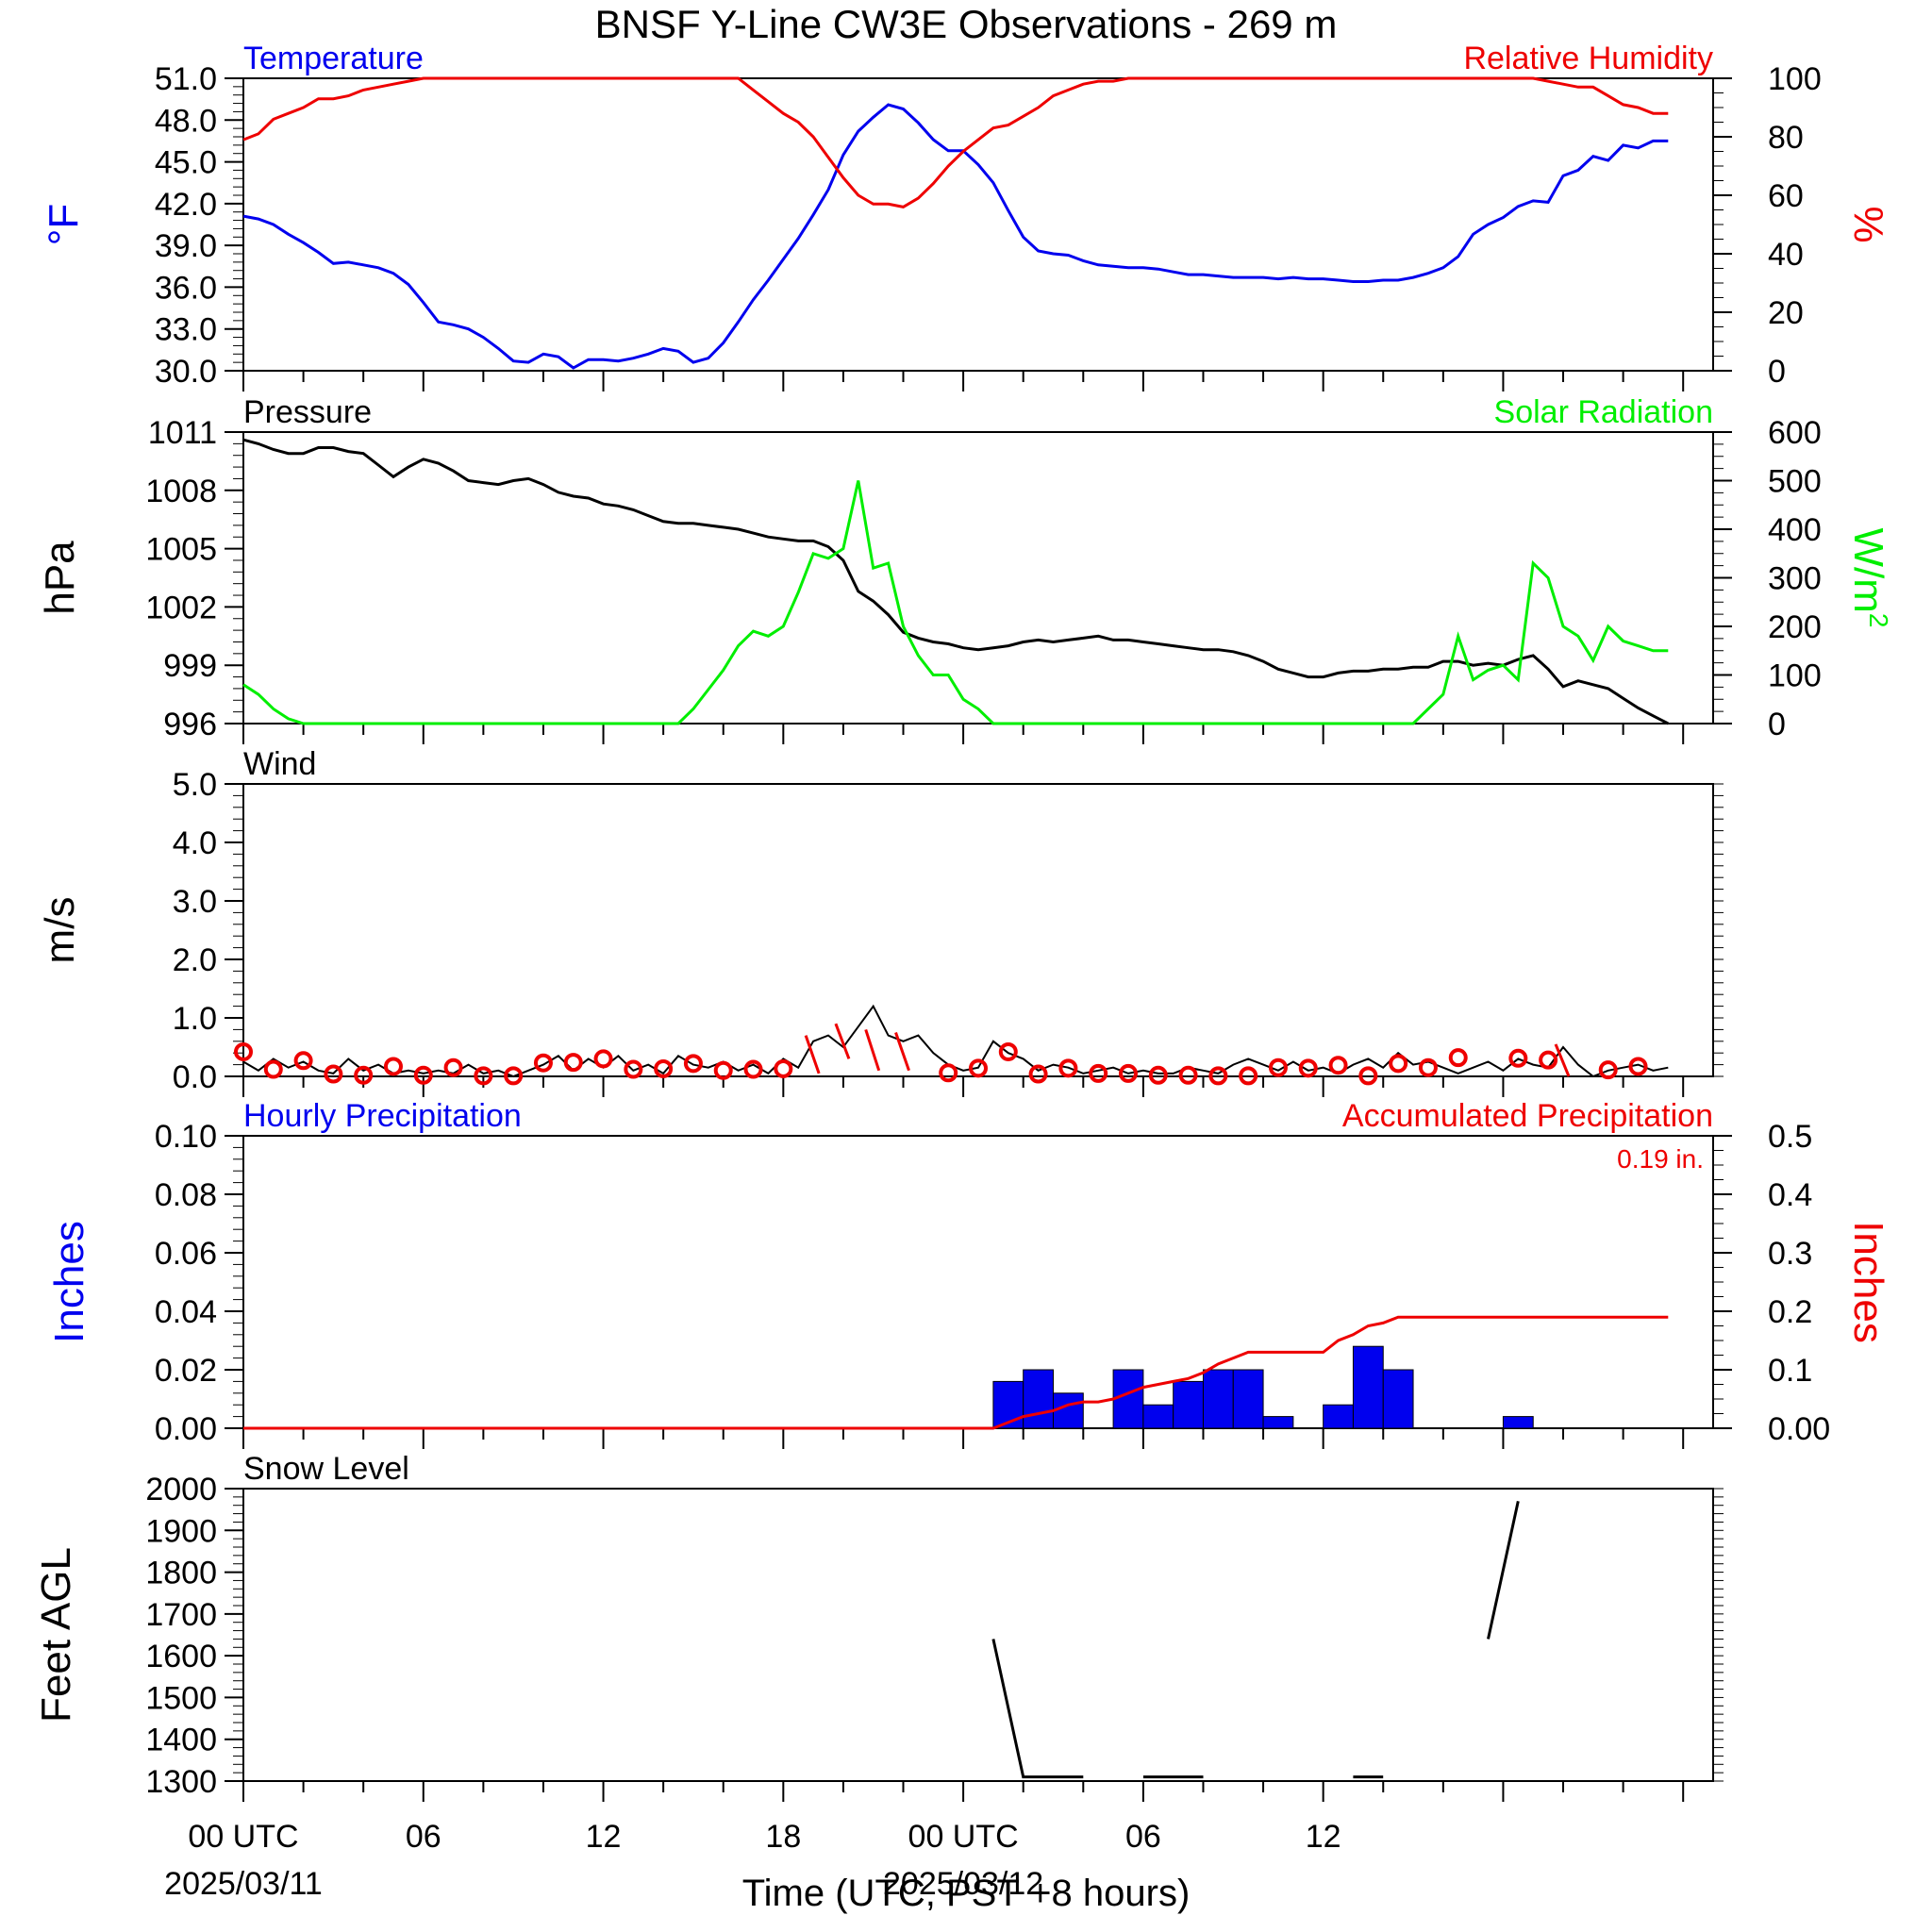  What do you see at coordinates (1790, 1137) in the screenshot?
I see `y-right-tick-label: 0.5` at bounding box center [1790, 1137].